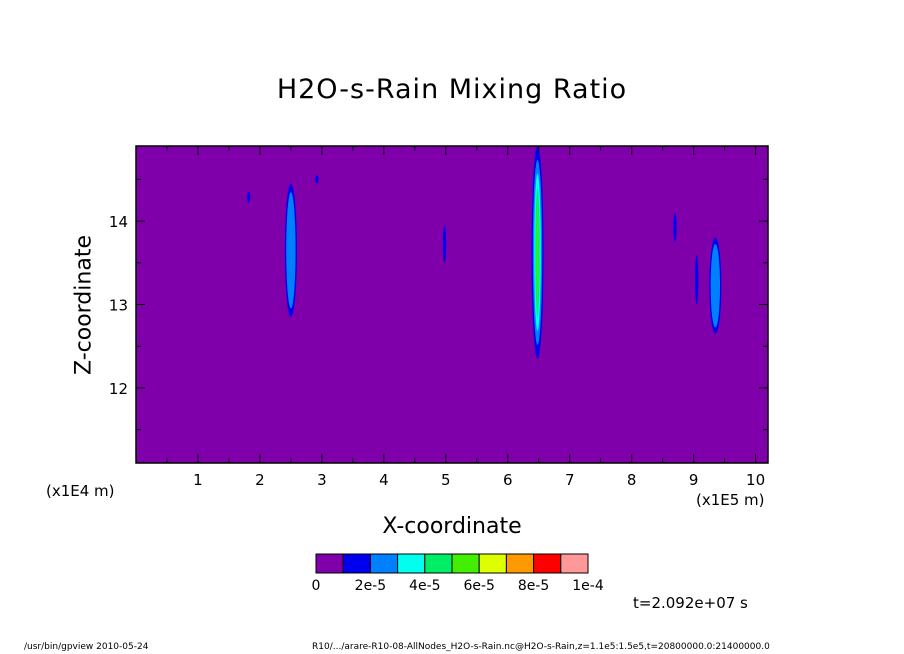 The image size is (904, 654). What do you see at coordinates (632, 480) in the screenshot?
I see `x-tick-label: 8` at bounding box center [632, 480].